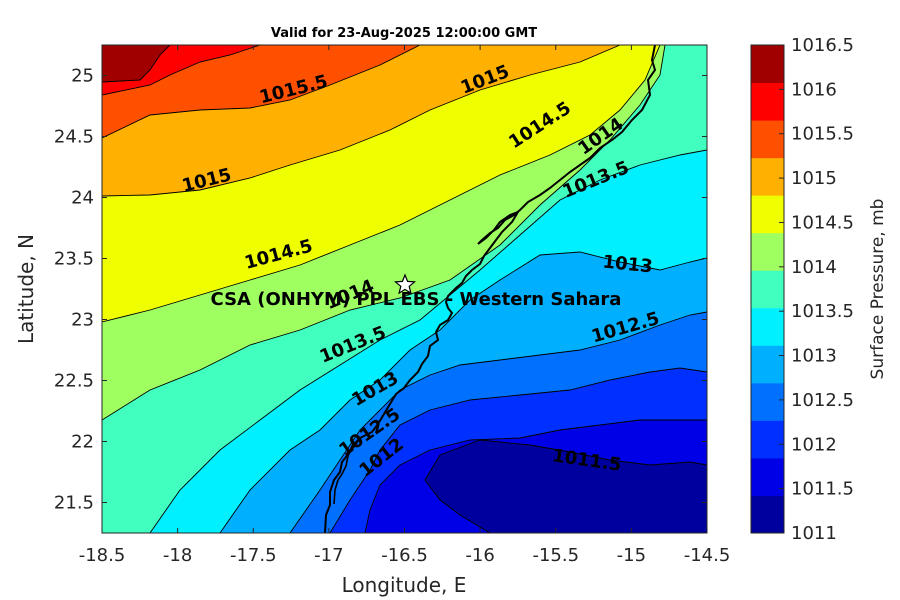  I want to click on y-tick-label: 22, so click(82, 442).